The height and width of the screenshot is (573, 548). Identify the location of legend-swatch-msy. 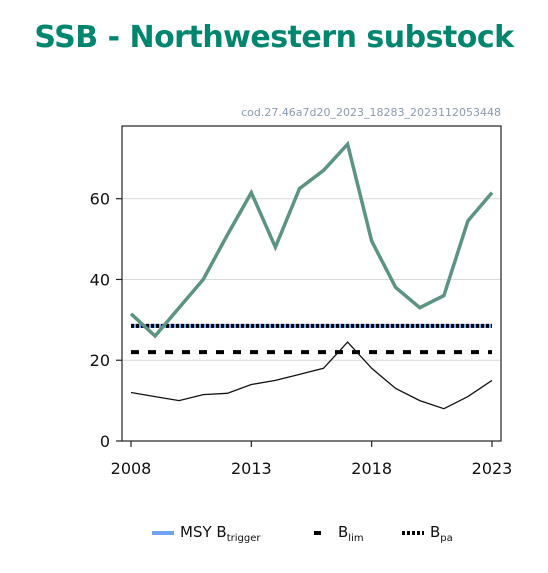
(163, 533).